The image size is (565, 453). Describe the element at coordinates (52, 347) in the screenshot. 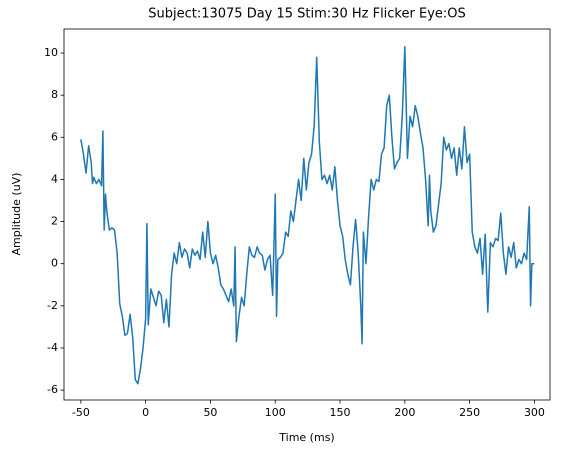

I see `y-tick-label: -4` at that location.